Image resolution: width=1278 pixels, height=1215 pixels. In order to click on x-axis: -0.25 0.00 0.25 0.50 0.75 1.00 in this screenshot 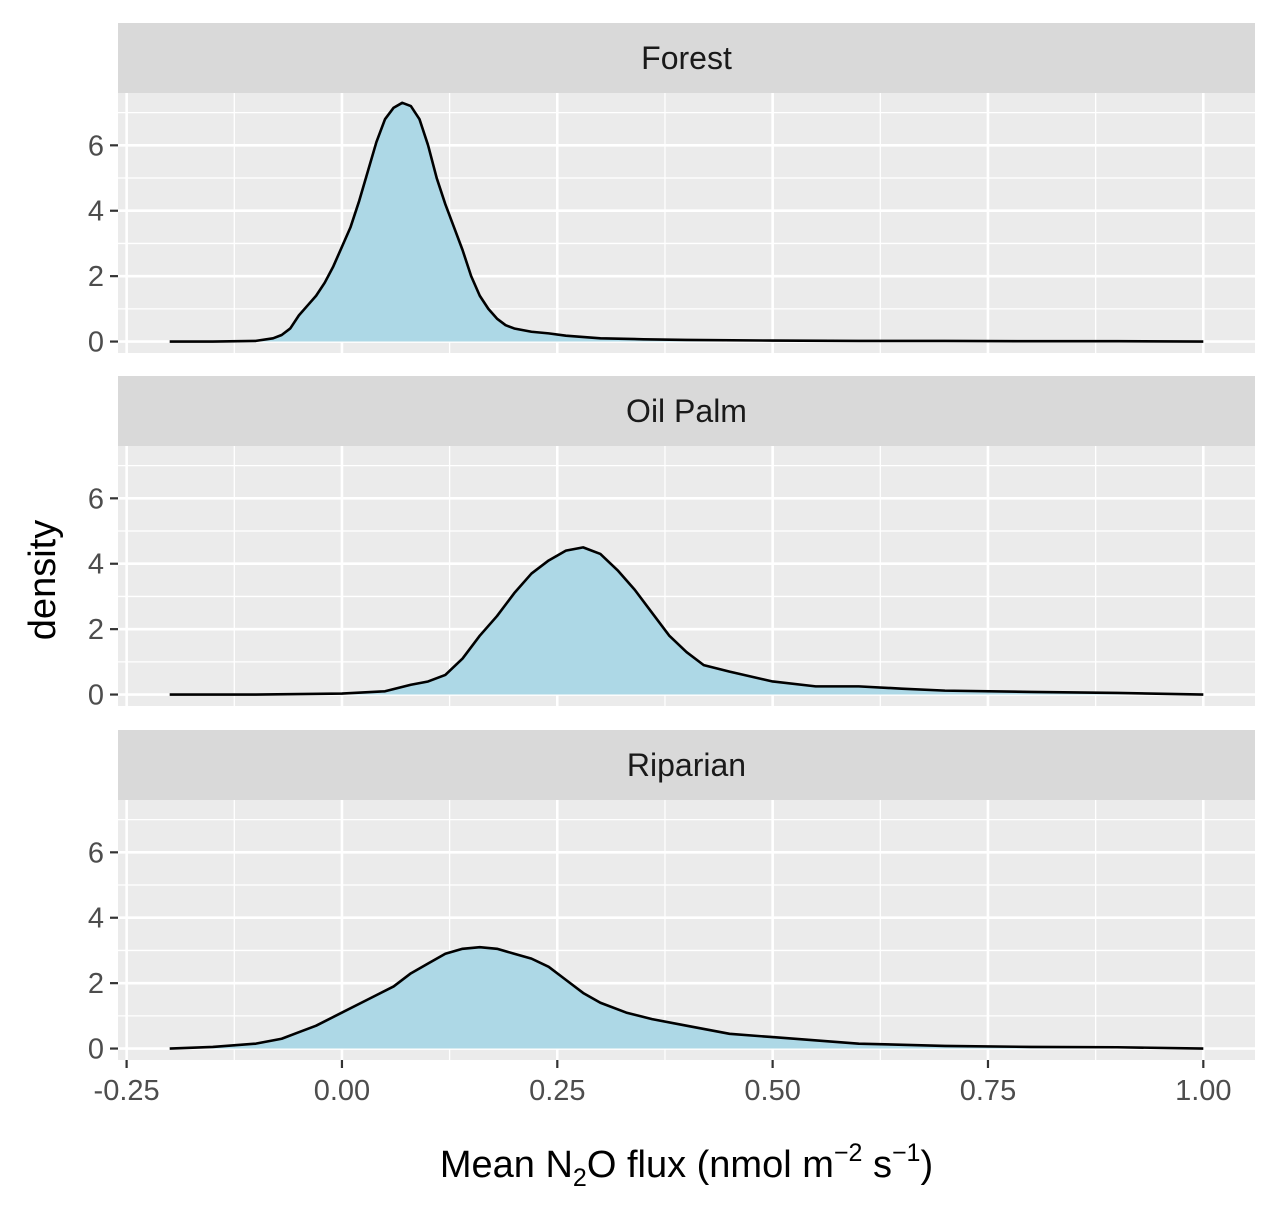, I will do `click(663, 1083)`.